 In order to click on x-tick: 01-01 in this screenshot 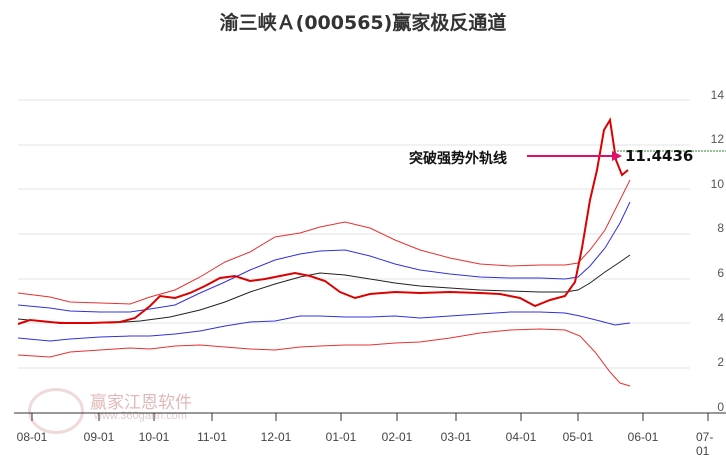, I will do `click(341, 437)`.